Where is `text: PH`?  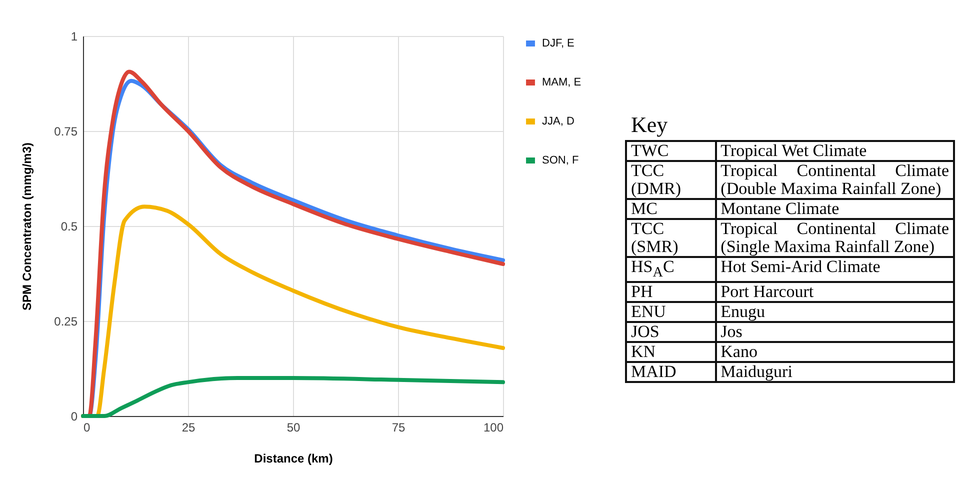 text: PH is located at coordinates (671, 292).